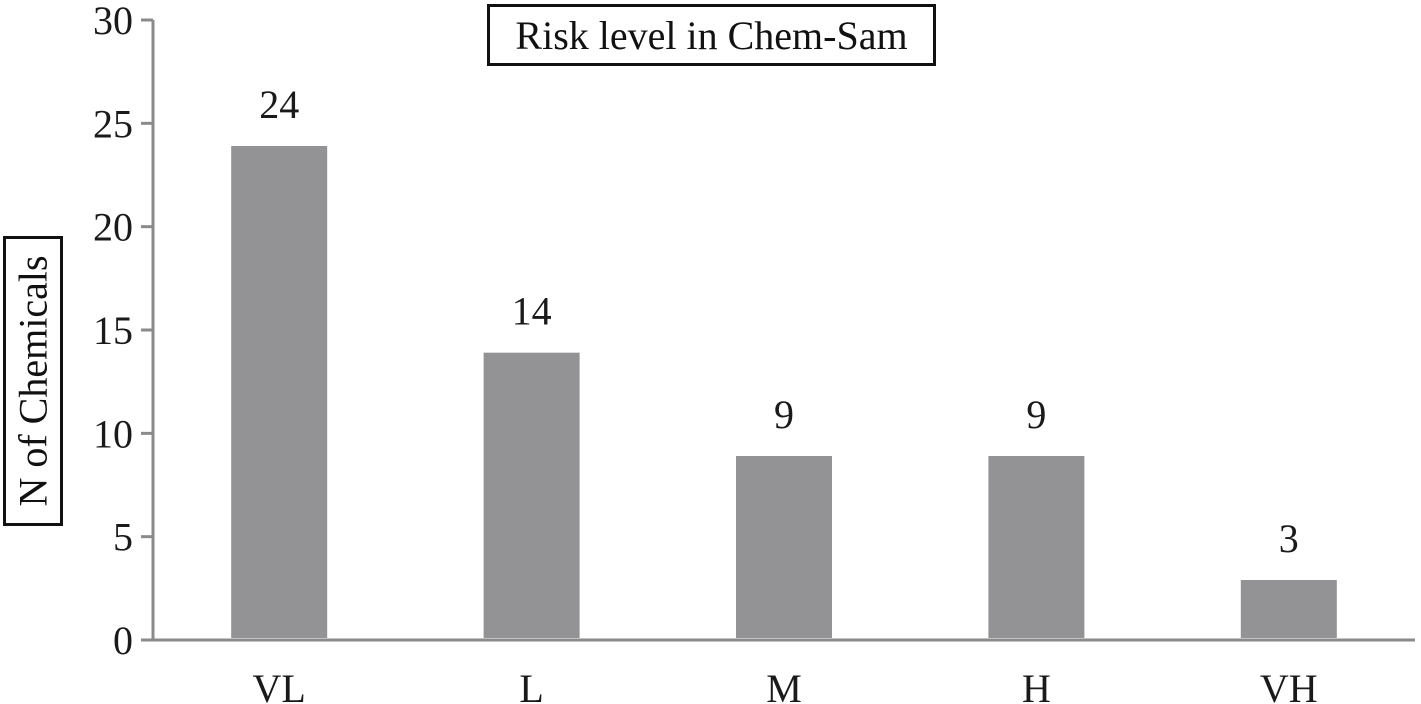  Describe the element at coordinates (113, 330) in the screenshot. I see `y-tick-label: 15` at that location.